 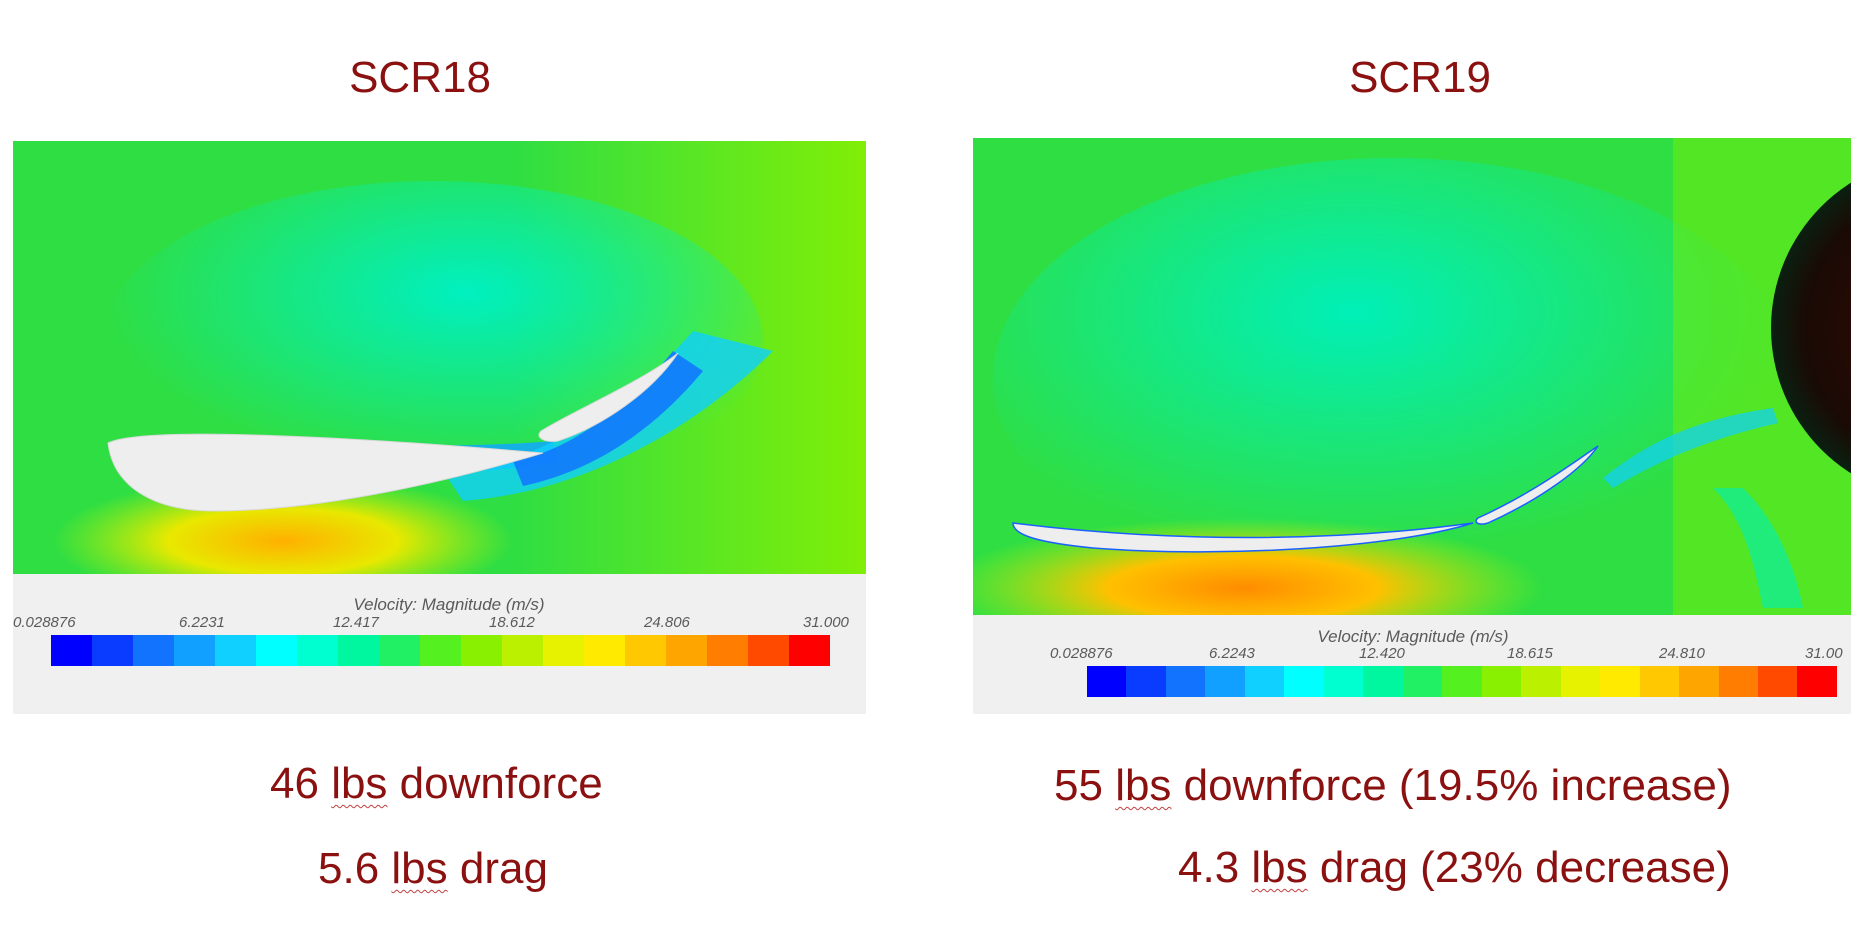 I want to click on legend-tick: 12.417, so click(x=356, y=622).